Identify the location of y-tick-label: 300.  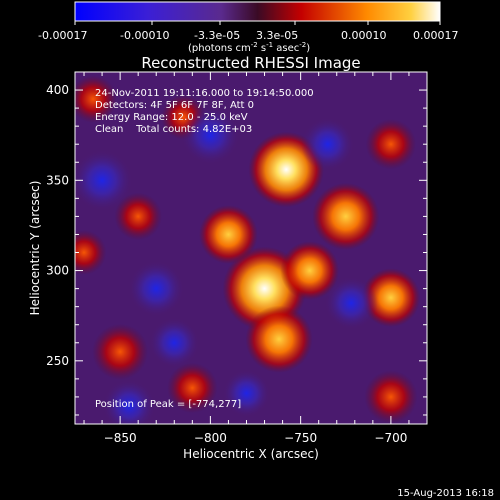
(57, 271).